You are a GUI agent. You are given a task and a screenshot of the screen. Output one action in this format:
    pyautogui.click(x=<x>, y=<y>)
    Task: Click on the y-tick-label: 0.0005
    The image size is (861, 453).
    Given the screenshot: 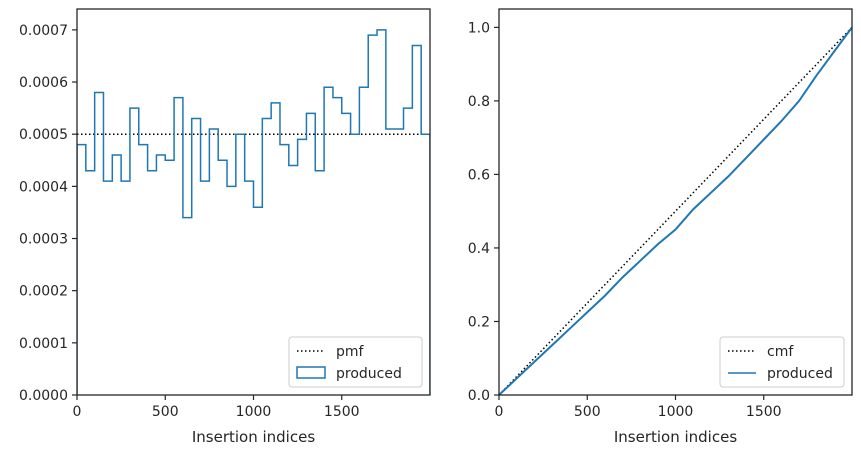 What is the action you would take?
    pyautogui.click(x=43, y=135)
    